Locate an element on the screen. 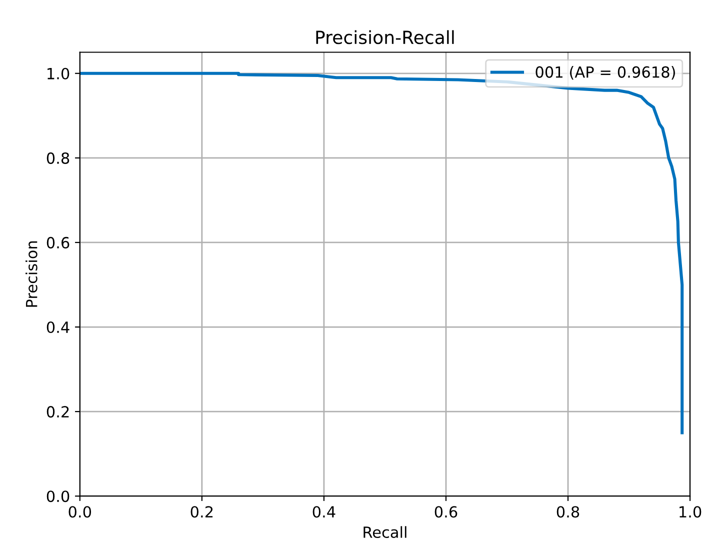 The image size is (707, 550). x-tick-label: 0.2 is located at coordinates (201, 512).